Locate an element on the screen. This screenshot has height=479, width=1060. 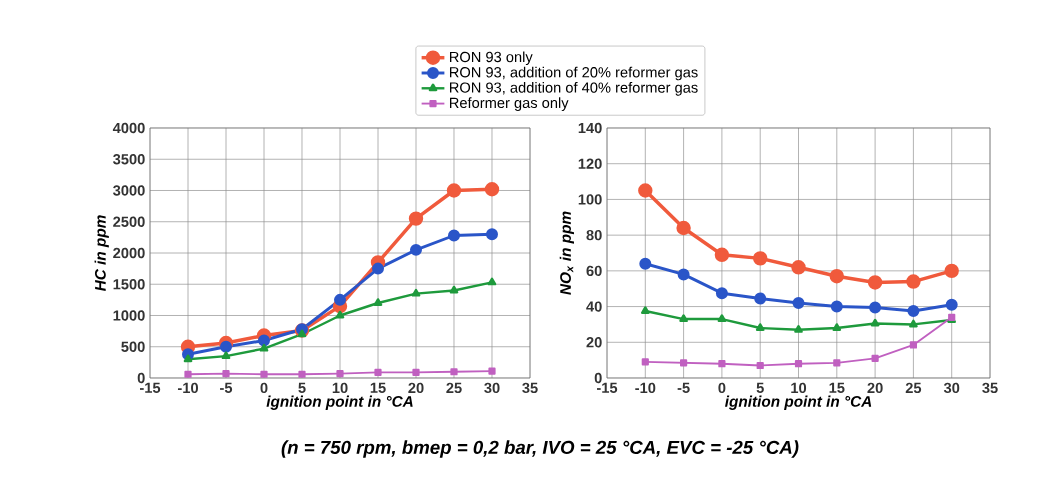
y-tick-label: 60 is located at coordinates (594, 271).